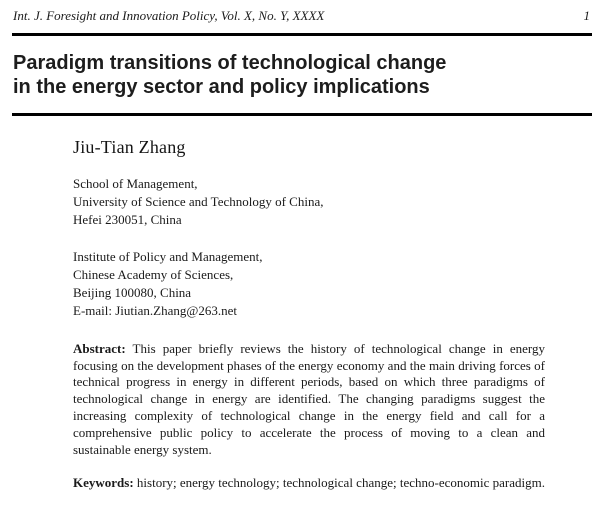 Image resolution: width=603 pixels, height=516 pixels. What do you see at coordinates (135, 183) in the screenshot?
I see `affiliation-line: School of Management,` at bounding box center [135, 183].